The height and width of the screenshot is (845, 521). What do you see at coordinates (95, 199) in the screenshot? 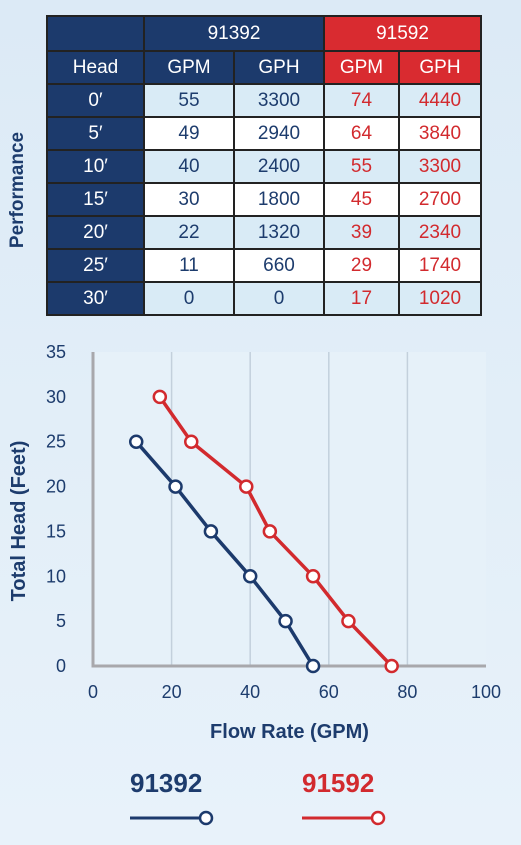
I see `cell-head: 15′` at bounding box center [95, 199].